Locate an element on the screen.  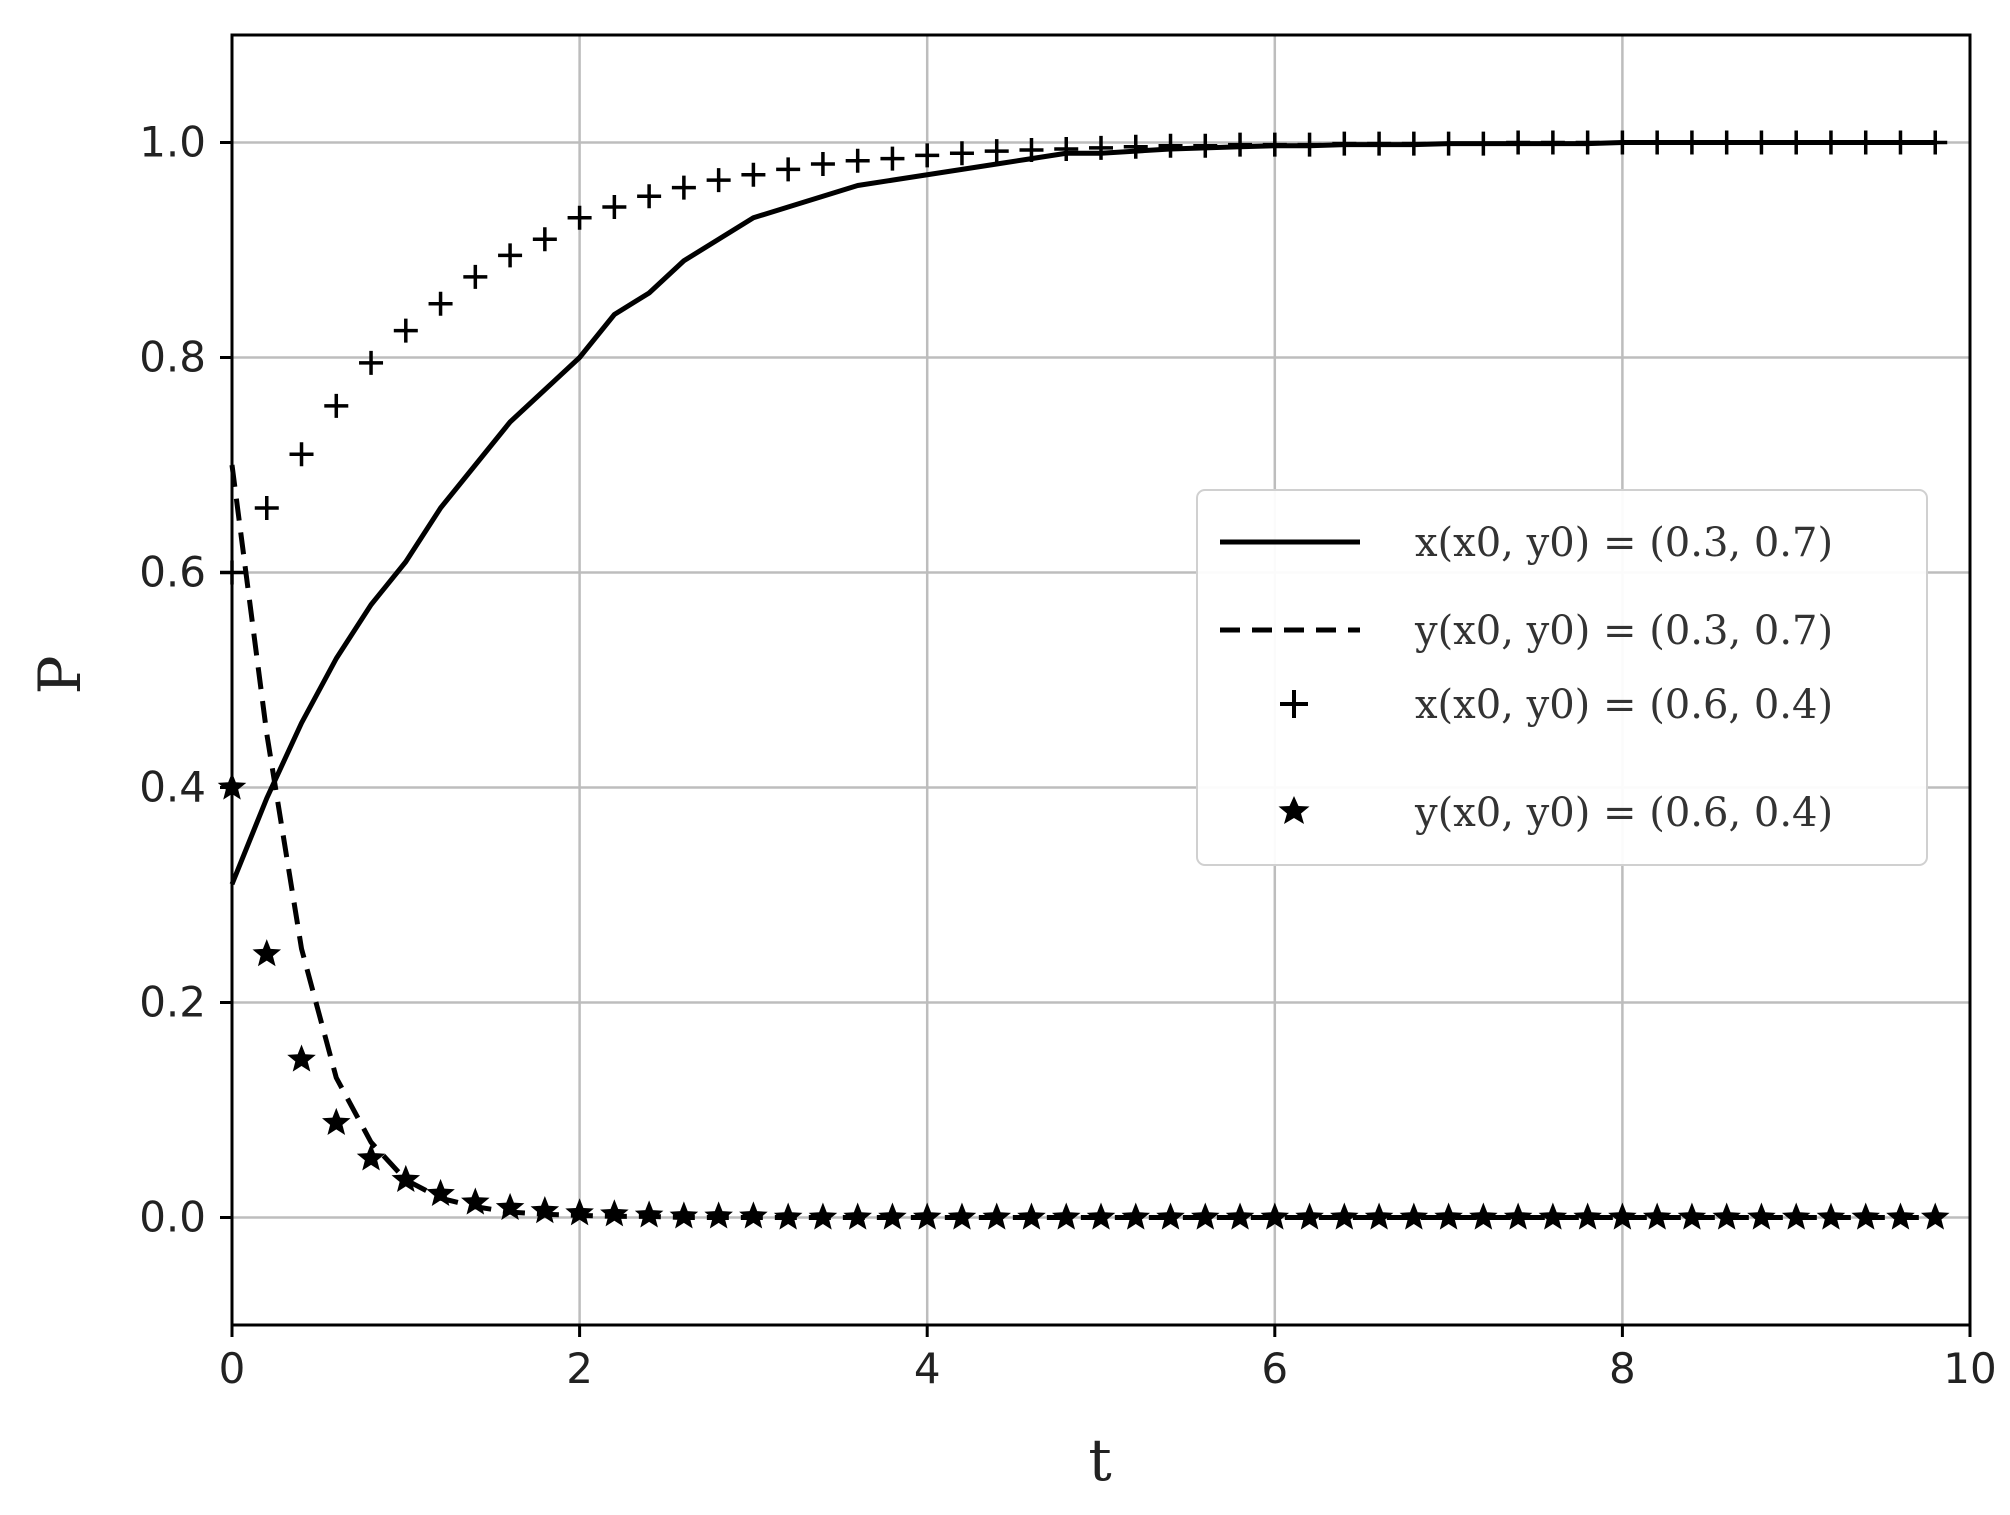
x-tick-label: 8 is located at coordinates (1622, 1368).